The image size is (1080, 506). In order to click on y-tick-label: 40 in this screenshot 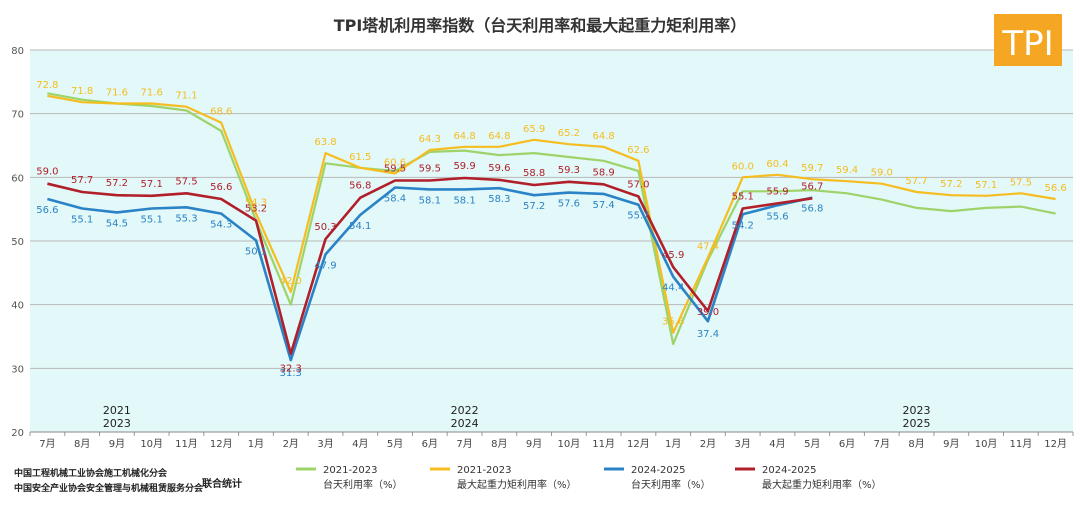, I will do `click(17, 306)`.